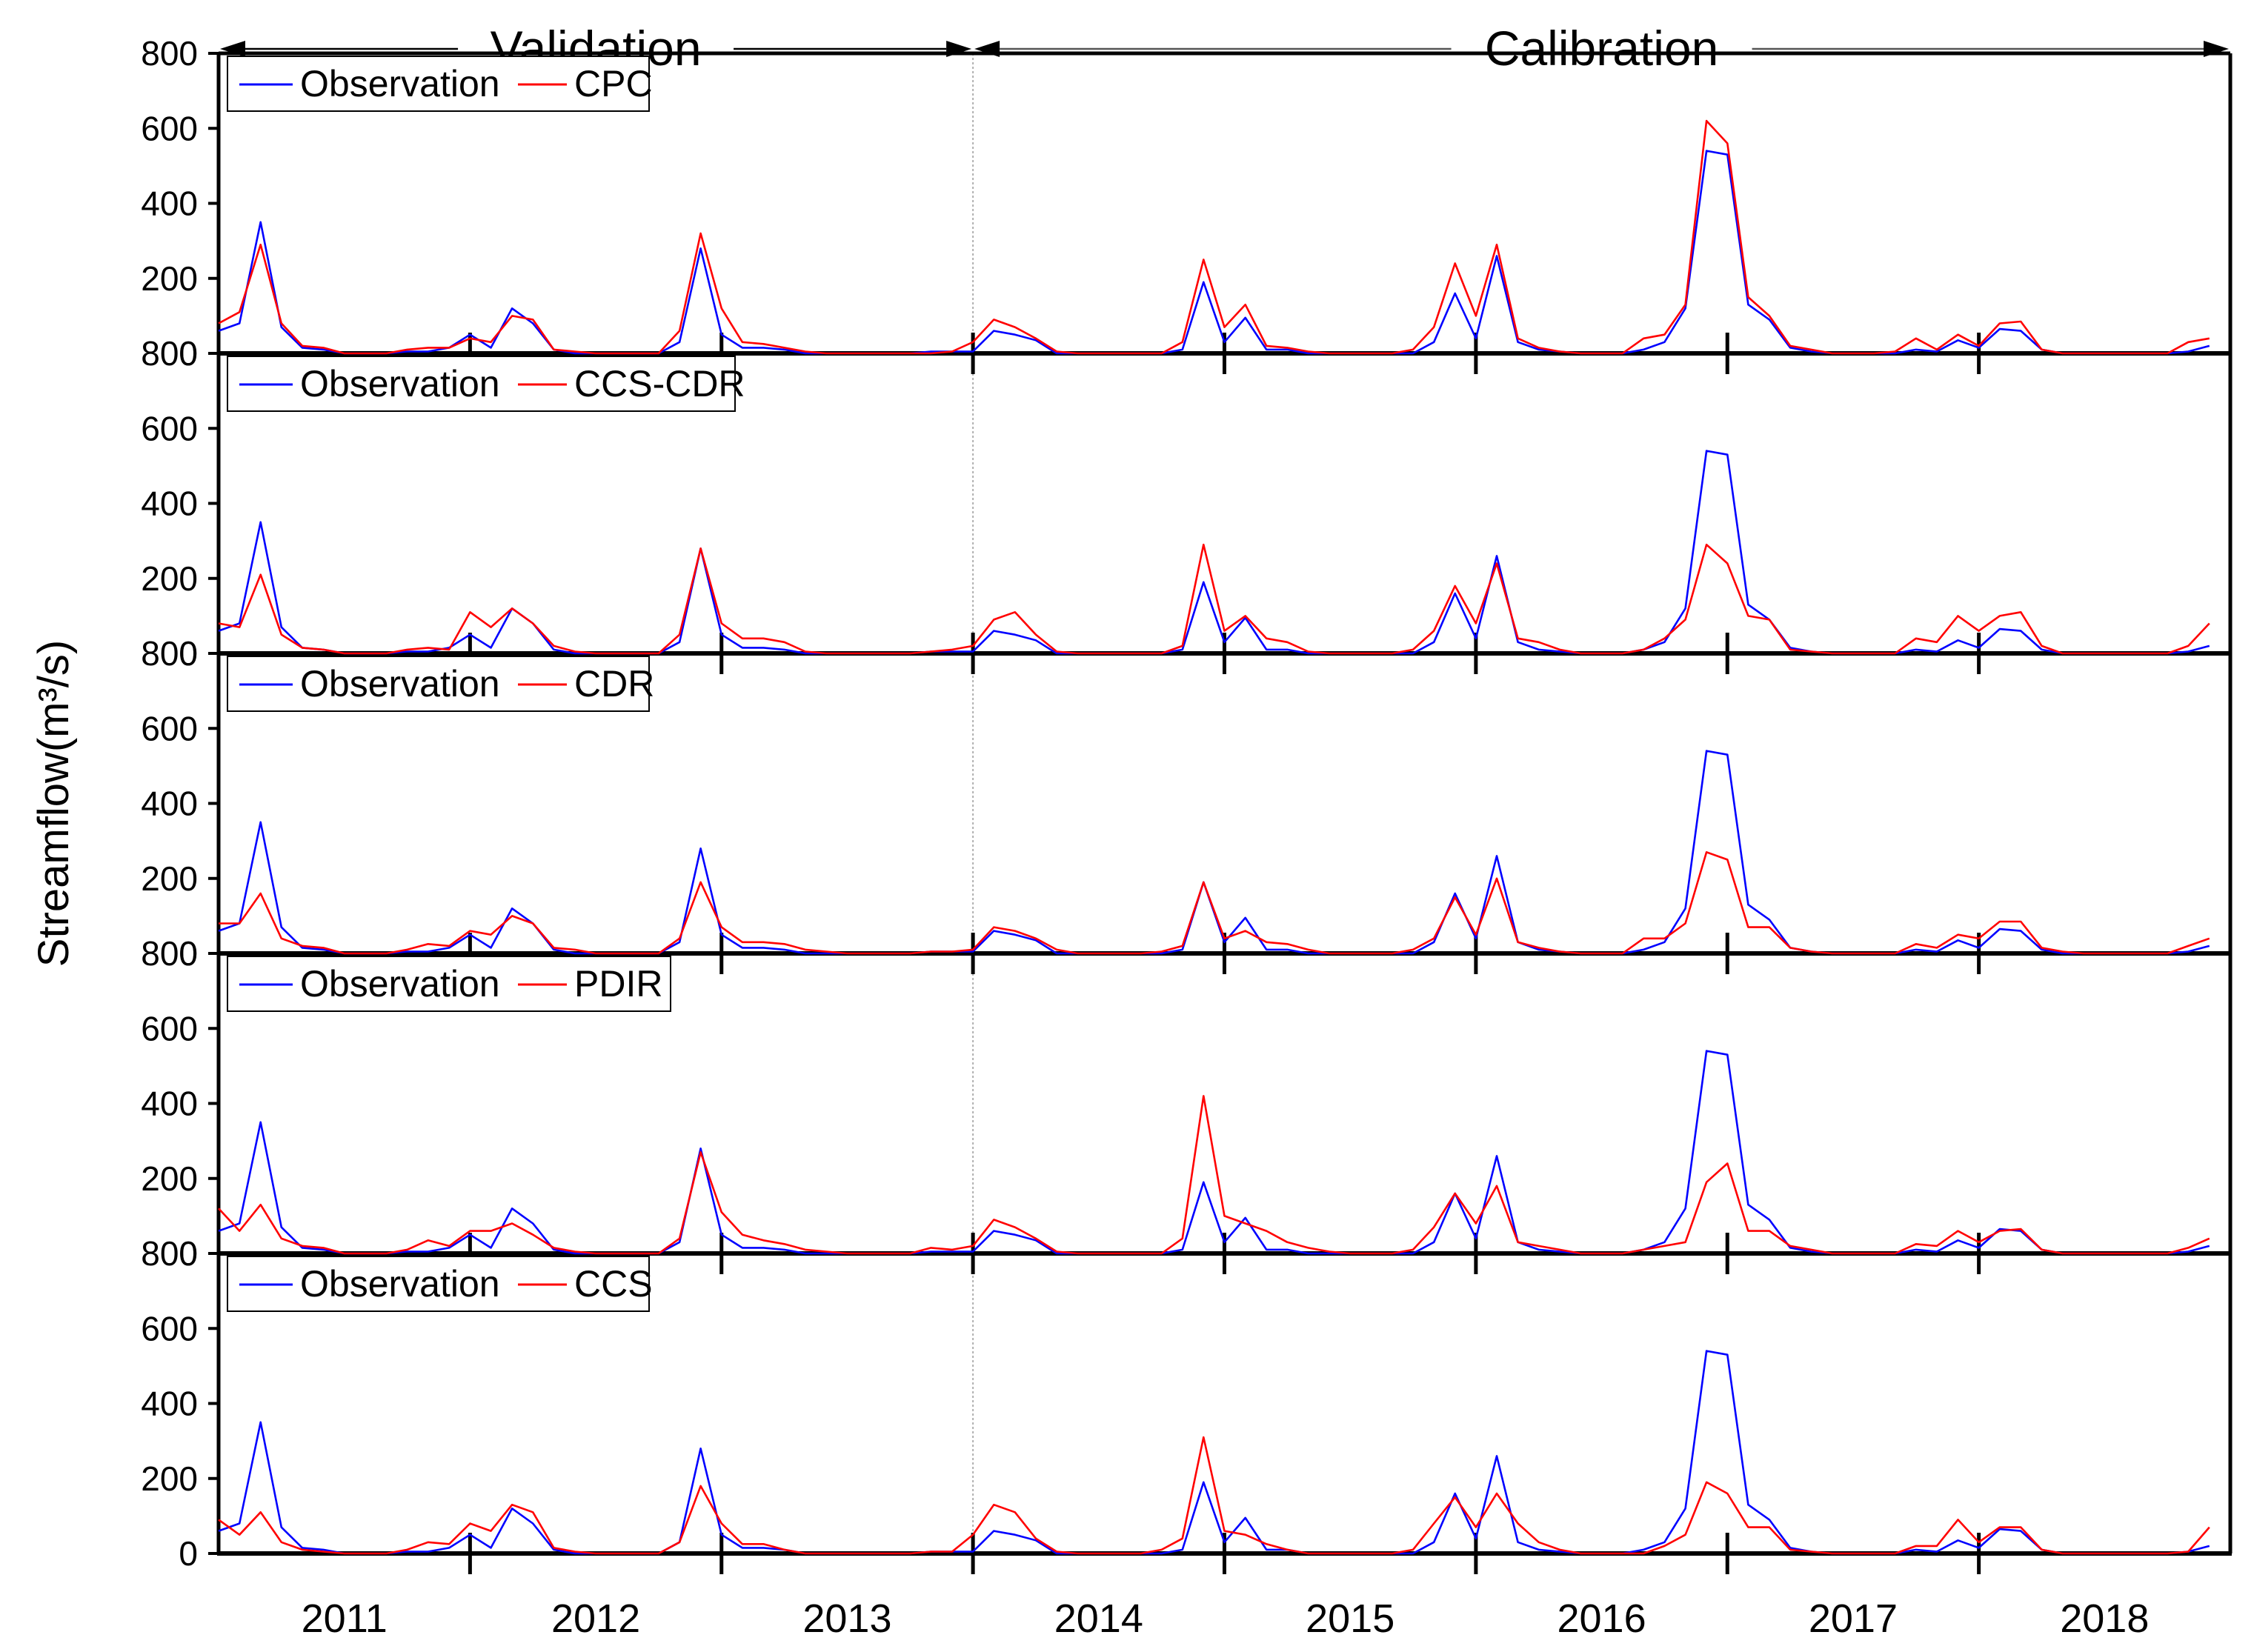 The image size is (2254, 1652). Describe the element at coordinates (1602, 1618) in the screenshot. I see `x-year-label: 2016` at that location.